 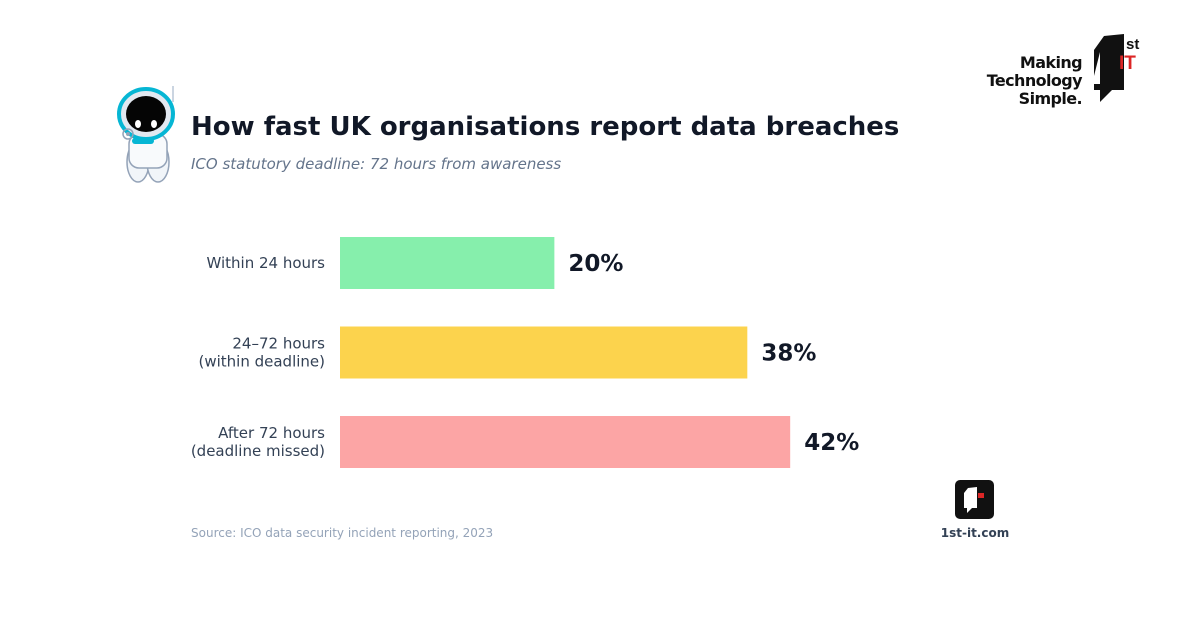 What do you see at coordinates (1115, 68) in the screenshot?
I see `brand-1st-it-mark-icon: st IT` at bounding box center [1115, 68].